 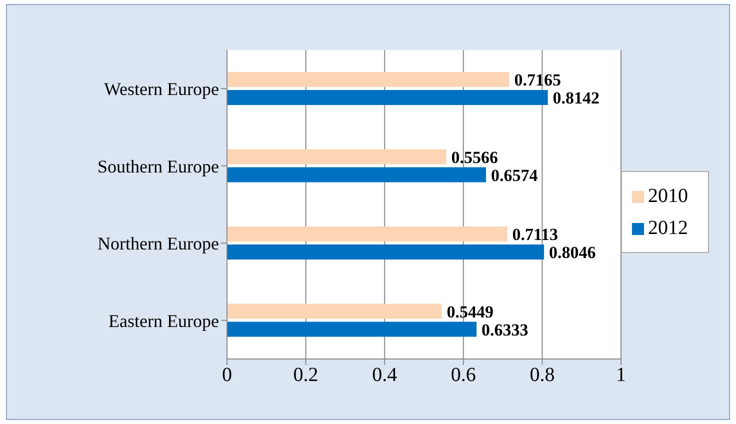 What do you see at coordinates (505, 330) in the screenshot?
I see `data-label: 0.6333` at bounding box center [505, 330].